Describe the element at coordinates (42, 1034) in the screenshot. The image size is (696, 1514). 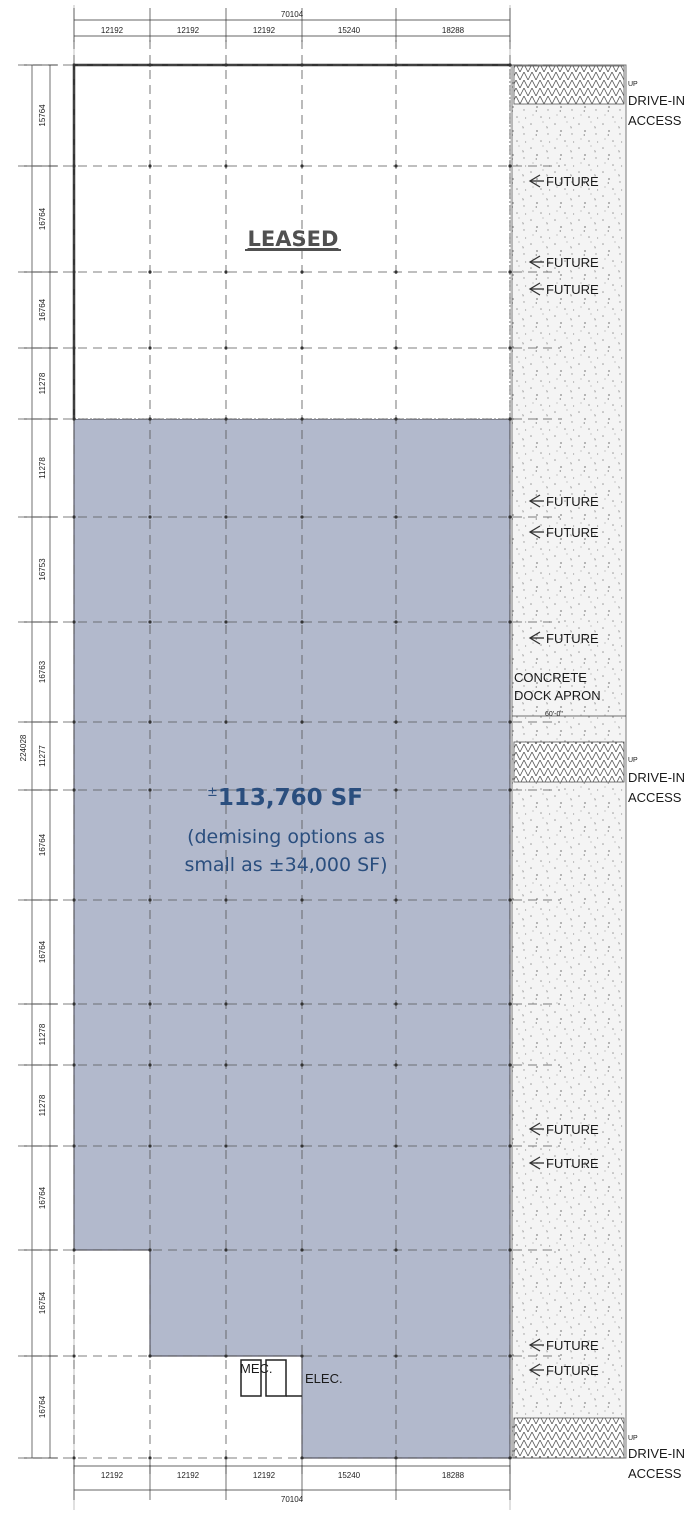
I see `left-bay-dim-10: 11278` at that location.